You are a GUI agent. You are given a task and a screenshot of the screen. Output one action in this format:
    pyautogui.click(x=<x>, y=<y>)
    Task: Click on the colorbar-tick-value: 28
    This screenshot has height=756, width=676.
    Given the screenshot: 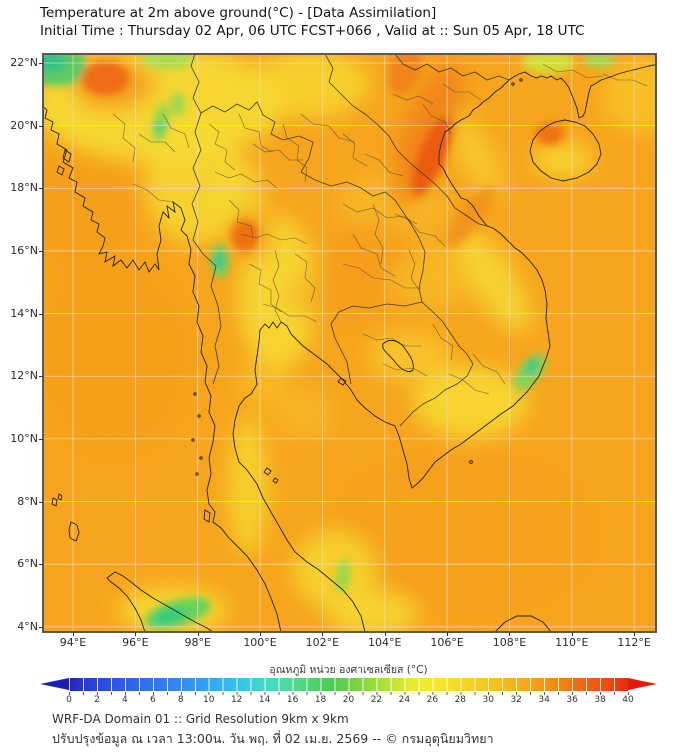 What is the action you would take?
    pyautogui.click(x=460, y=700)
    